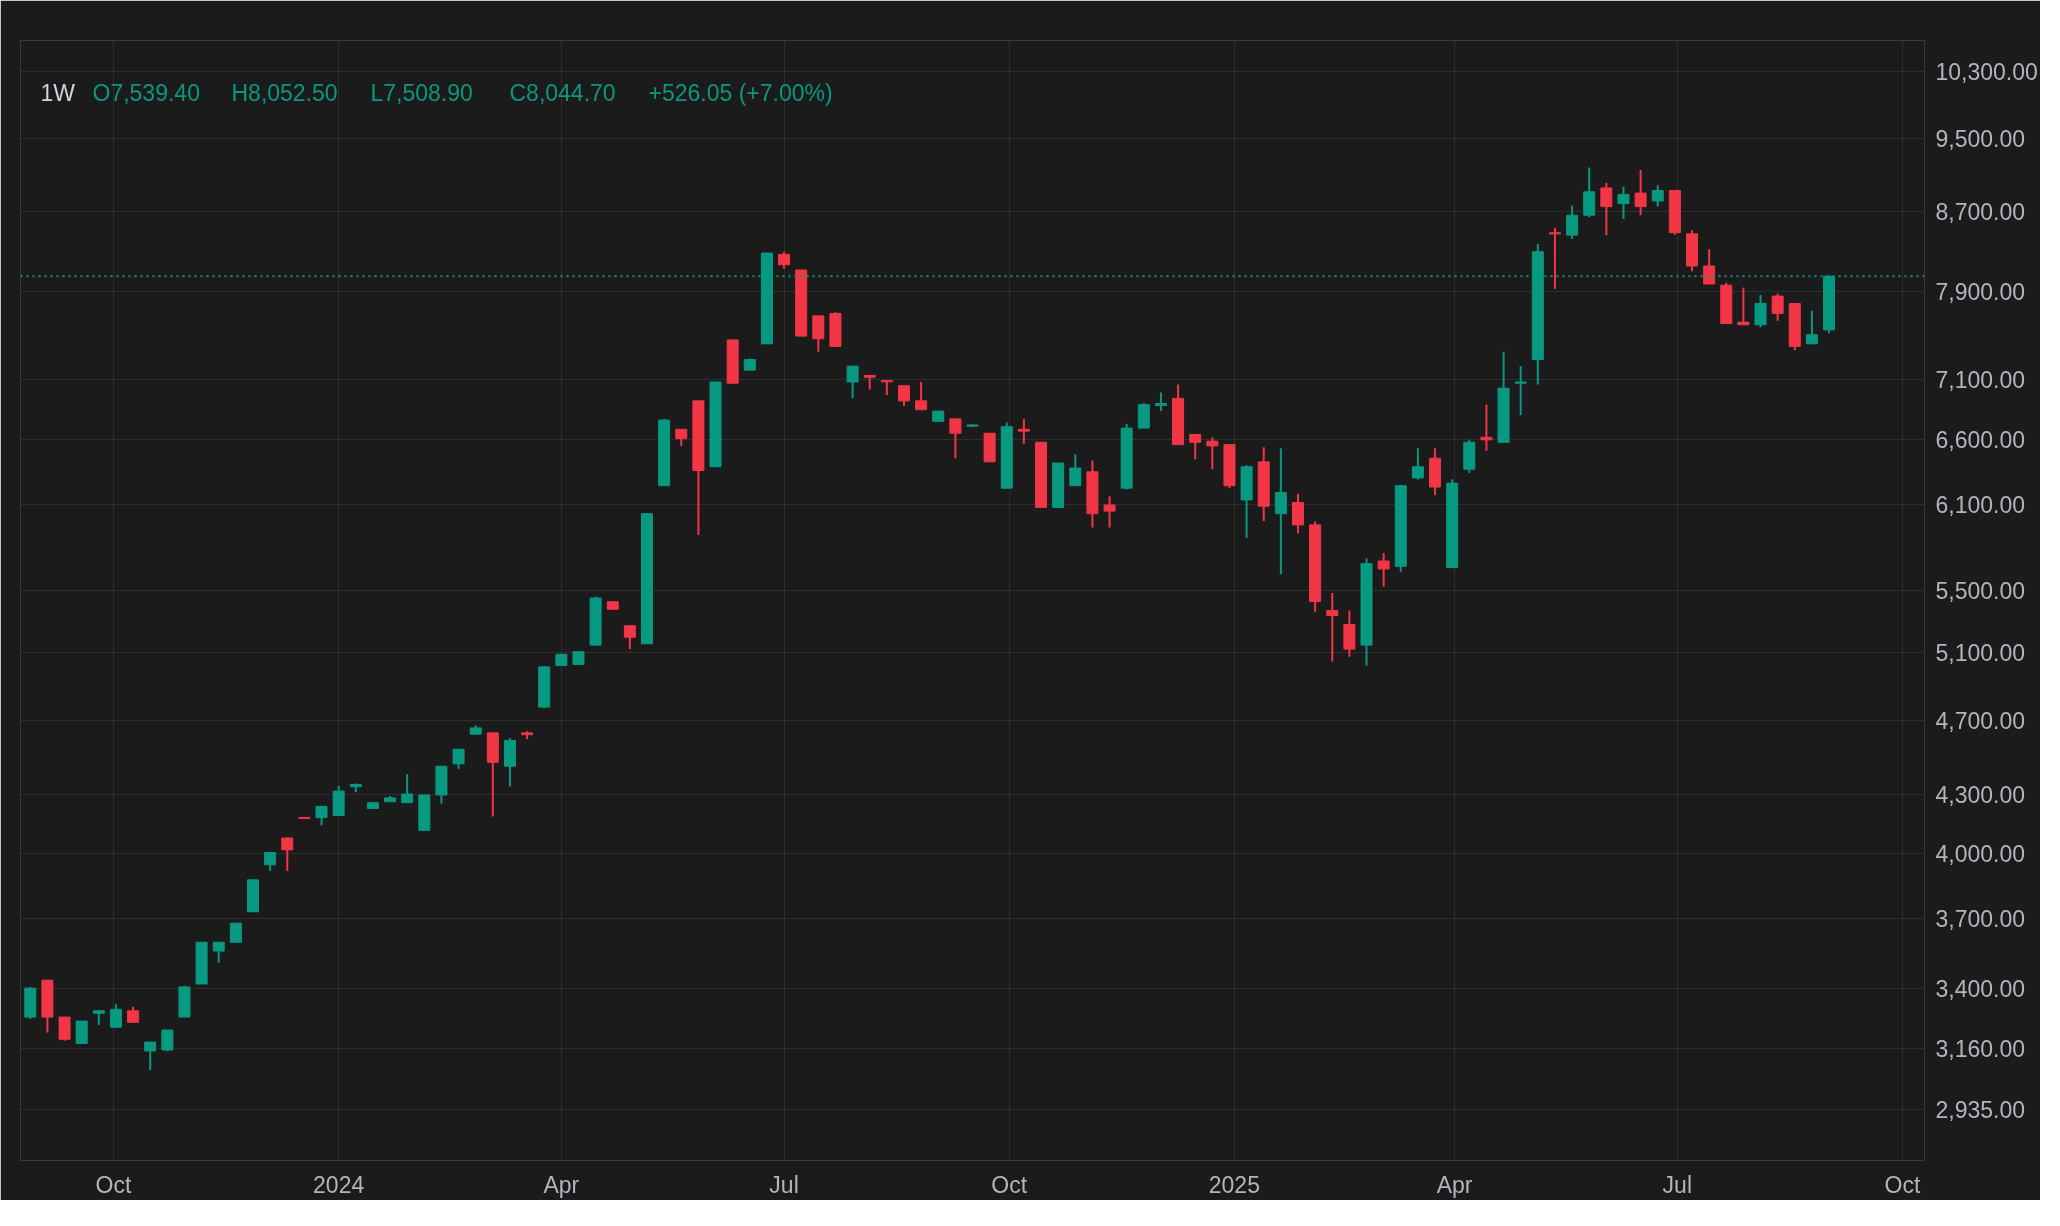  Describe the element at coordinates (1980, 505) in the screenshot. I see `y-tick-label: 6,100.00` at that location.